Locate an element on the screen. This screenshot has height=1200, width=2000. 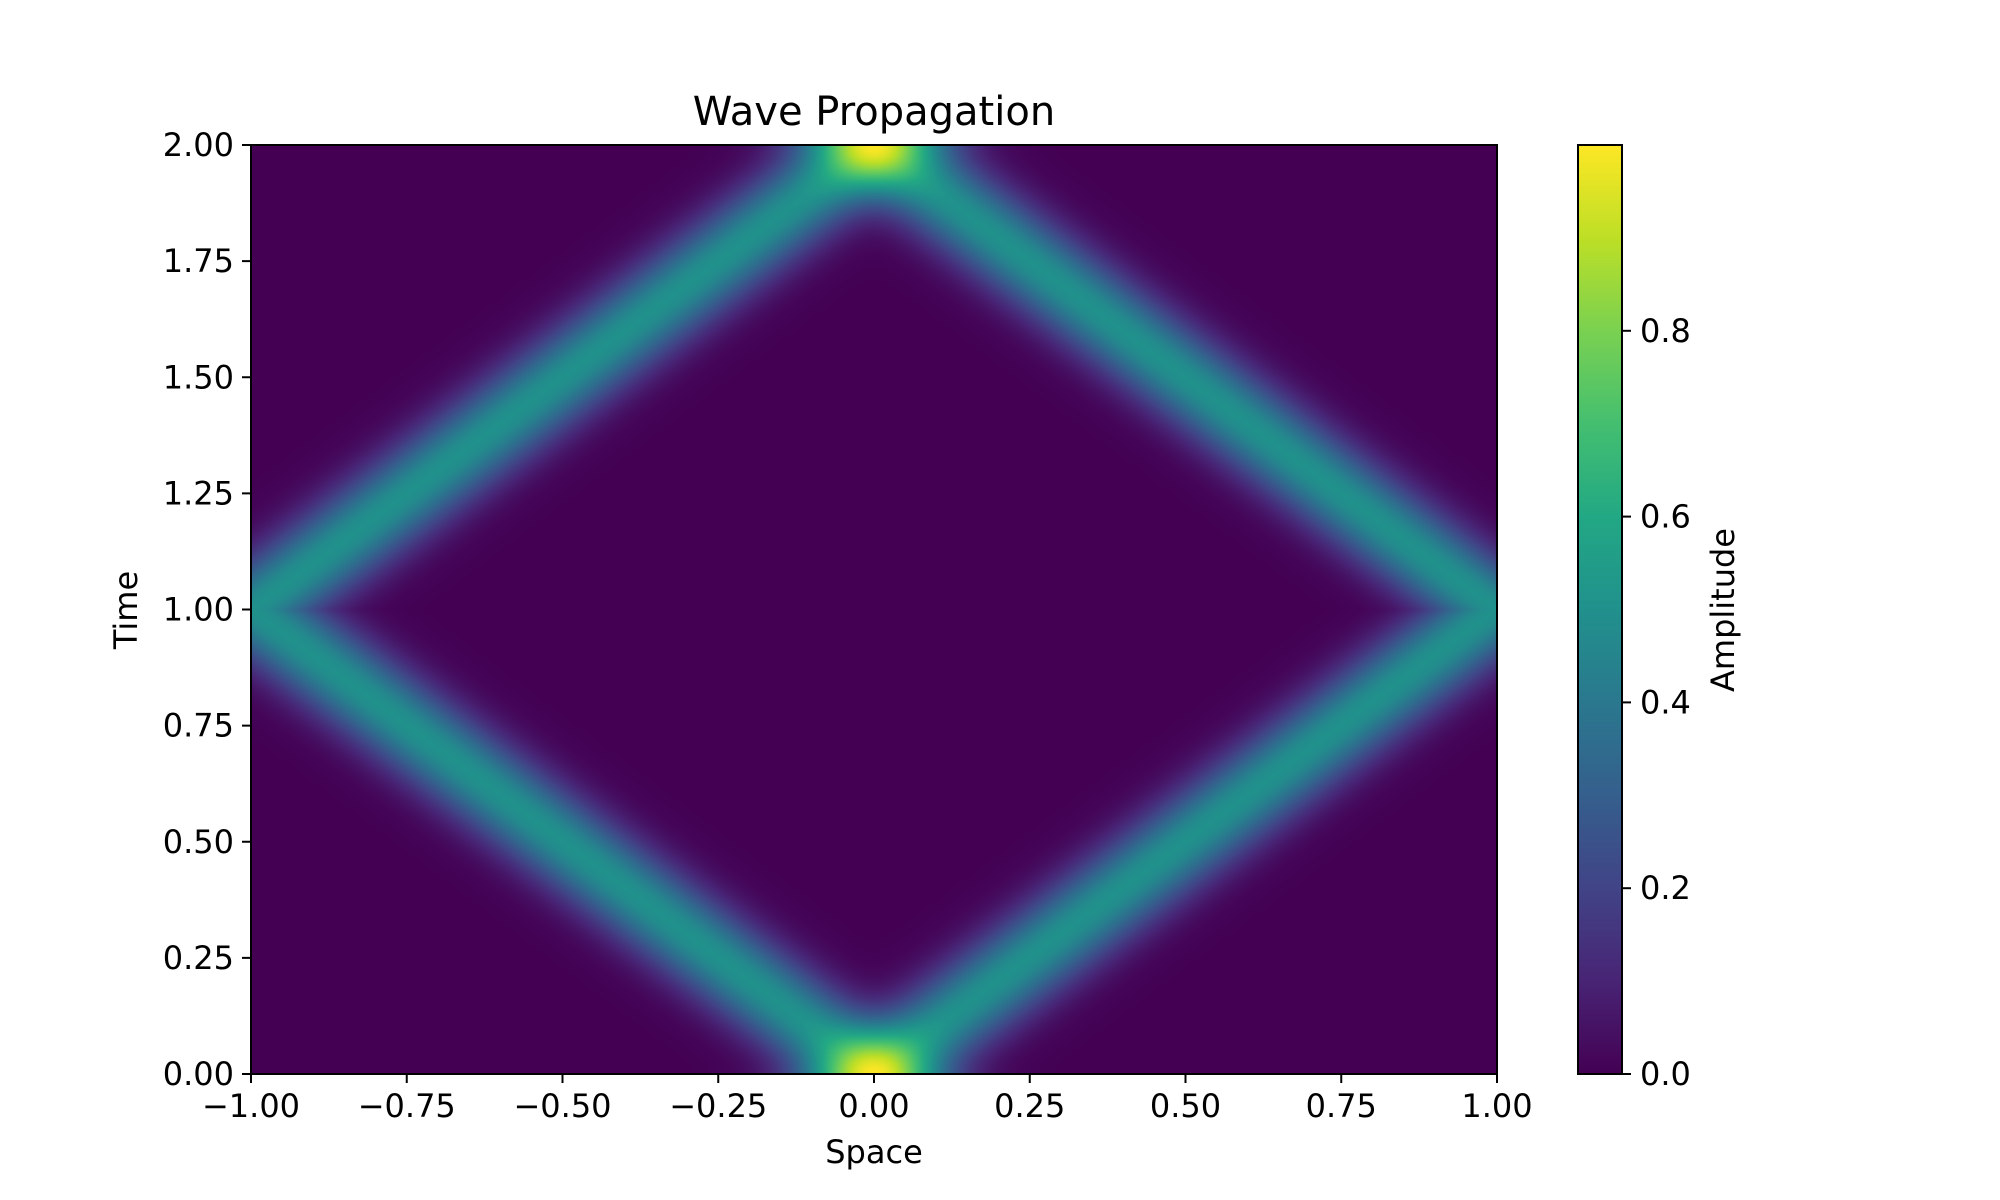
x-tick-label: −0.75 is located at coordinates (407, 1106).